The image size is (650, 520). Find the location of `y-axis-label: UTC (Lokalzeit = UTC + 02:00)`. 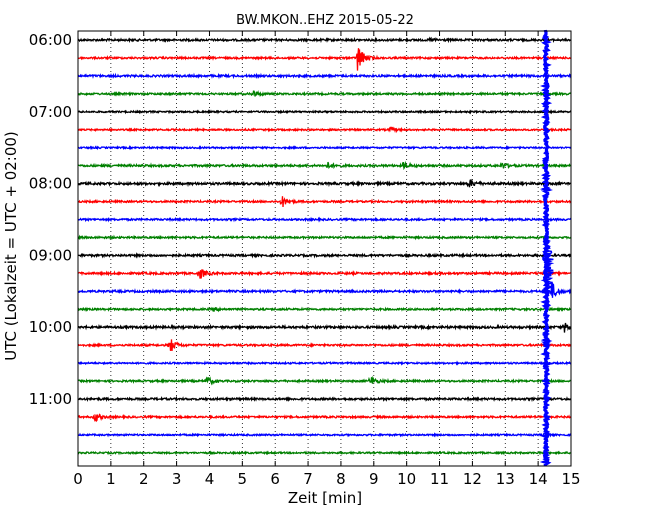

y-axis-label: UTC (Lokalzeit = UTC + 02:00) is located at coordinates (11, 246).